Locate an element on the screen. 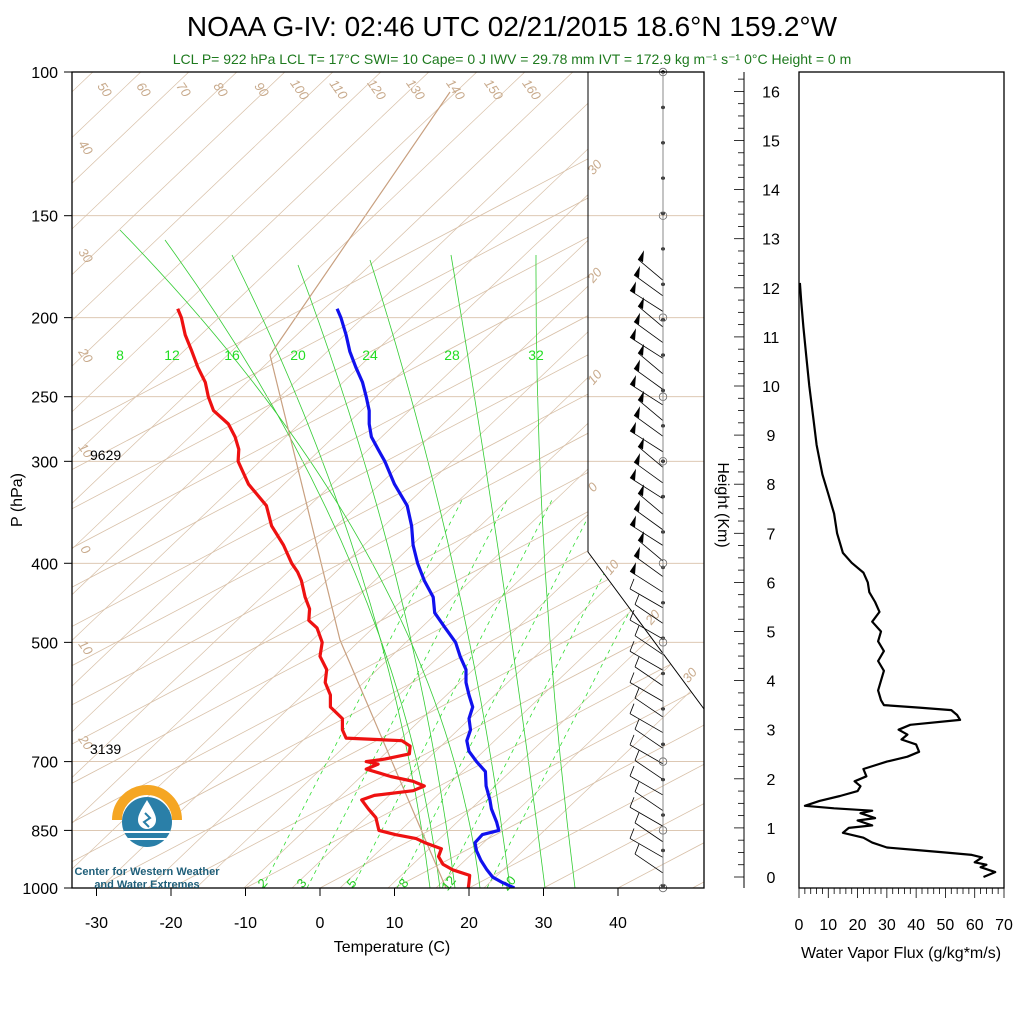 This screenshot has width=1024, height=1024. flux-tick-label: 0 is located at coordinates (799, 925).